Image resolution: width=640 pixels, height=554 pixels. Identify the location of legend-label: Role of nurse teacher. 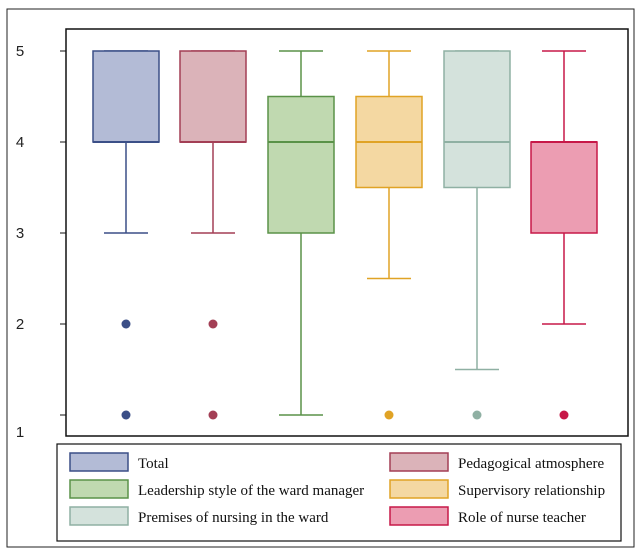
(522, 518).